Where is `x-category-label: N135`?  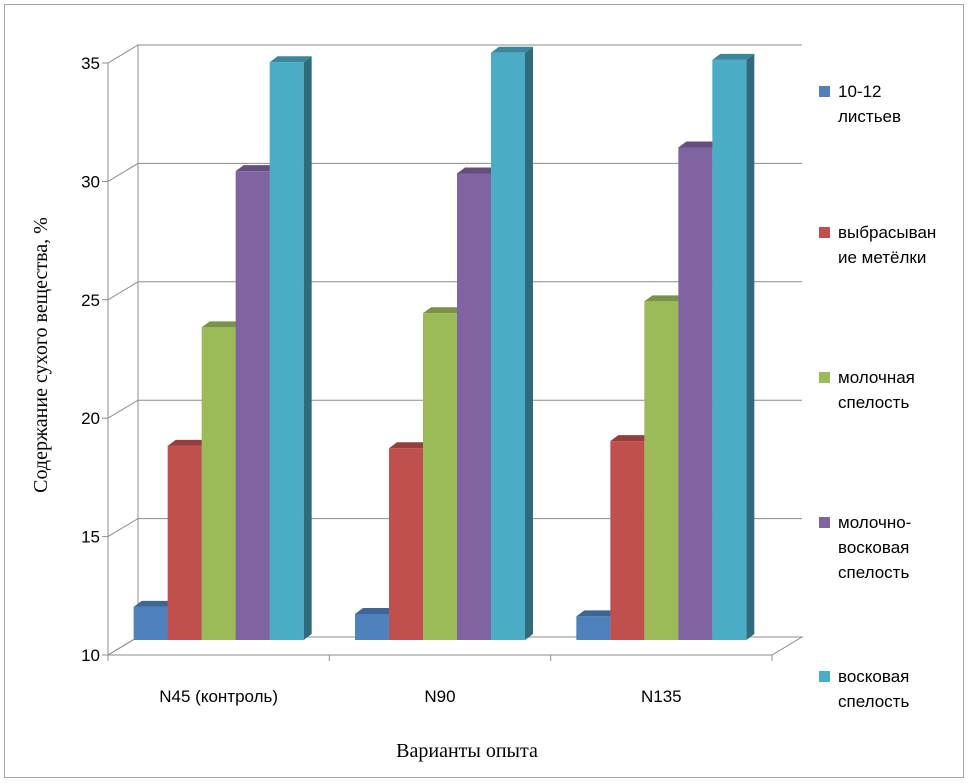
x-category-label: N135 is located at coordinates (661, 696).